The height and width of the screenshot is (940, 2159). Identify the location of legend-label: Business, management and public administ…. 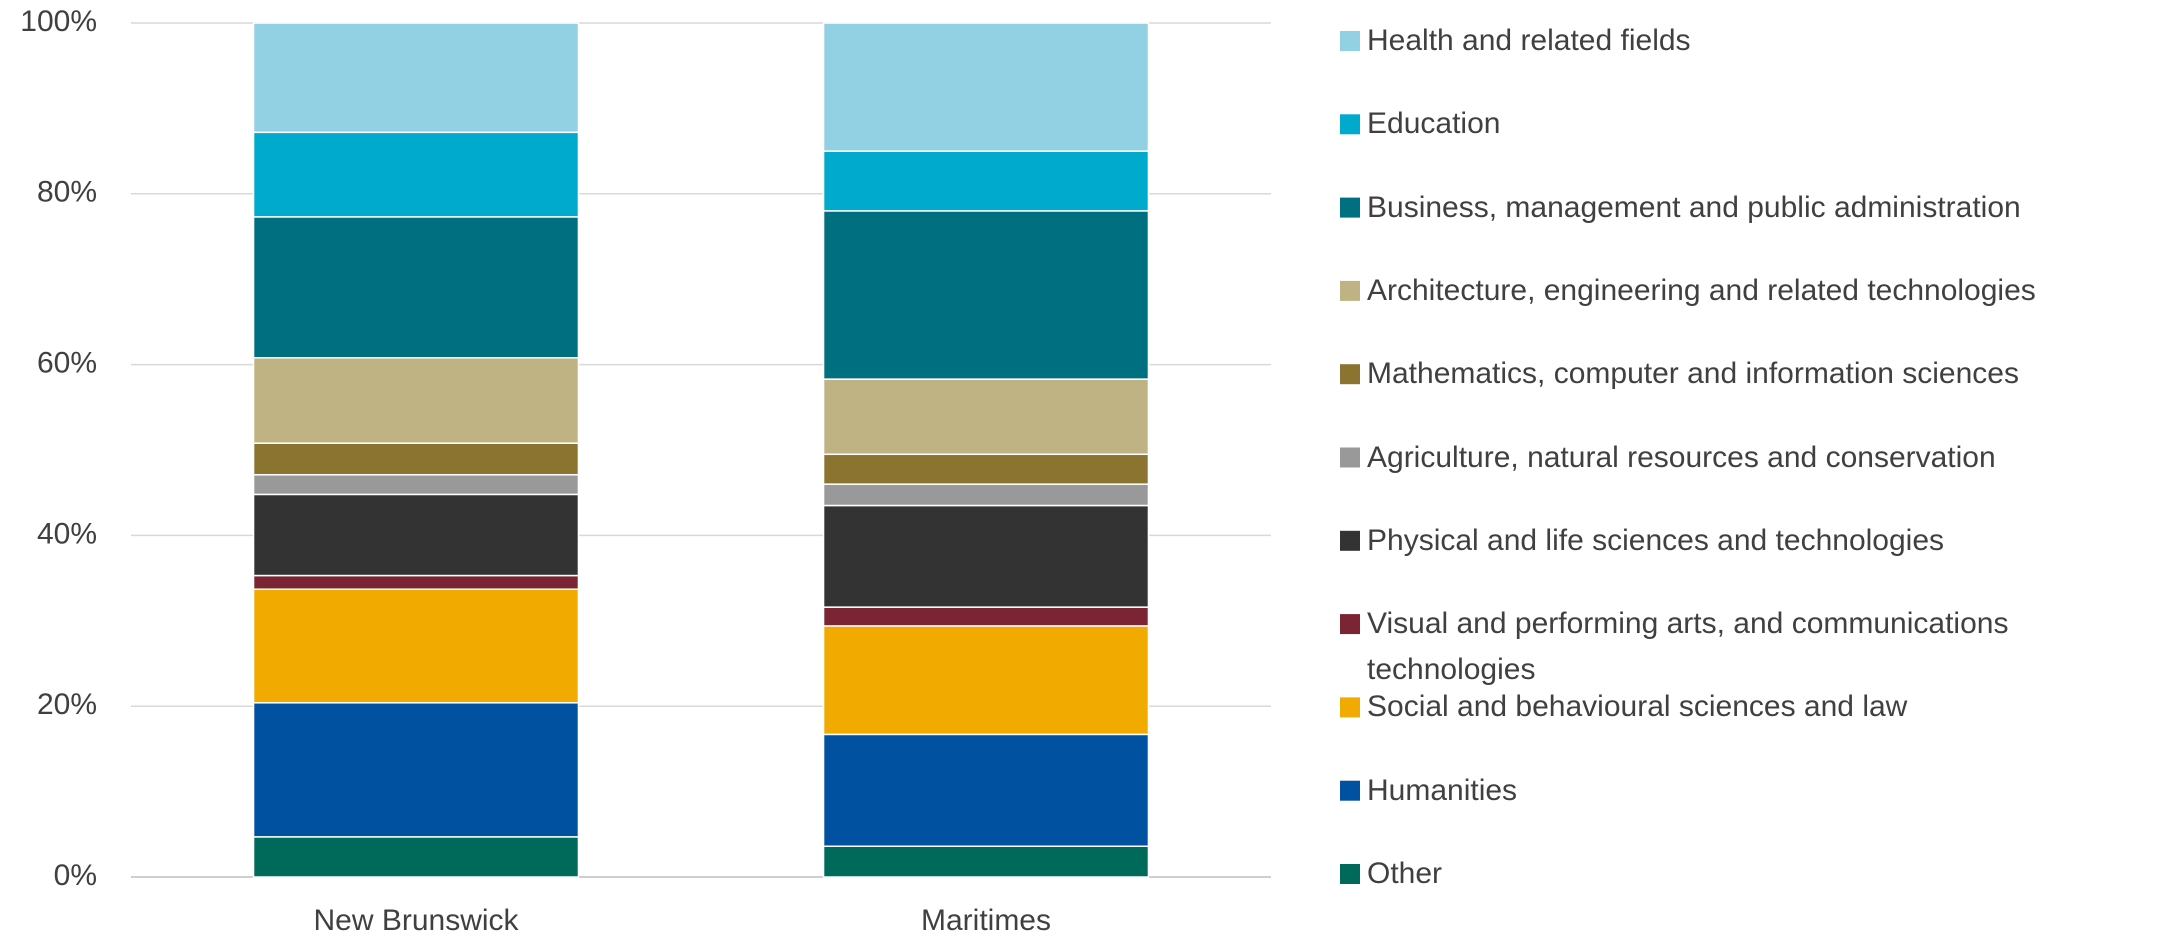
(1694, 207).